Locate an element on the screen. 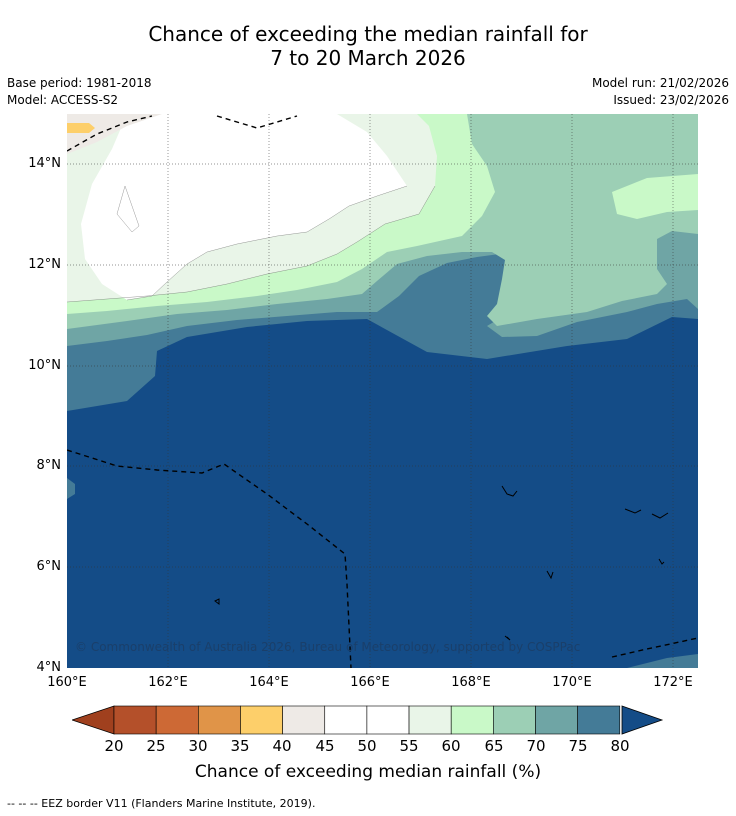 The image size is (736, 816). issued-date: Issued: 23/02/2026 is located at coordinates (671, 100).